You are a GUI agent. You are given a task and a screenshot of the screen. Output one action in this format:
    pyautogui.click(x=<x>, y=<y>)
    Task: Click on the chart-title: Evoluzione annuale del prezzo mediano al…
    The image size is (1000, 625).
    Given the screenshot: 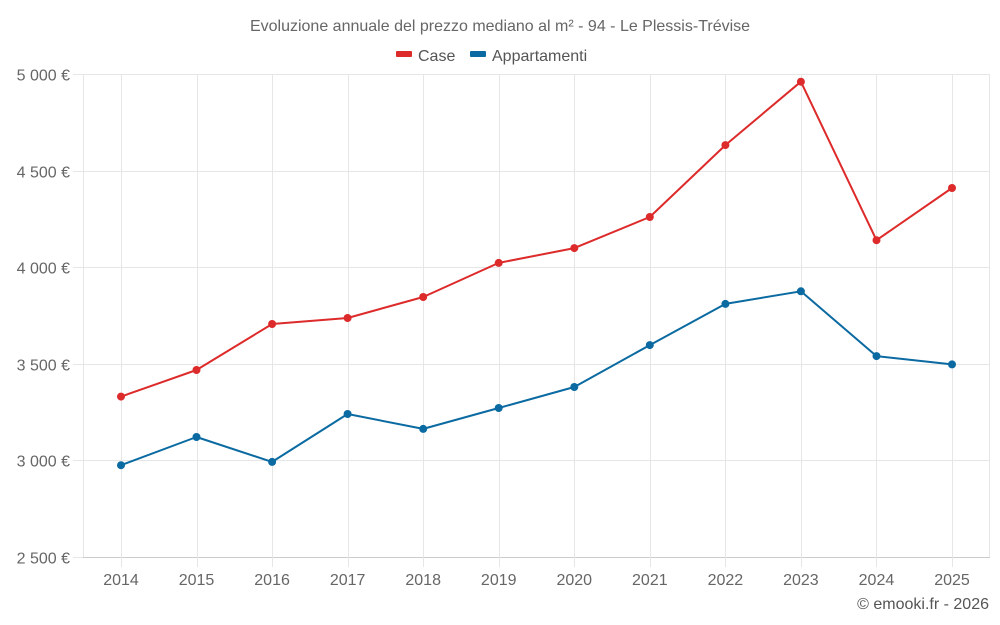 What is the action you would take?
    pyautogui.click(x=500, y=26)
    